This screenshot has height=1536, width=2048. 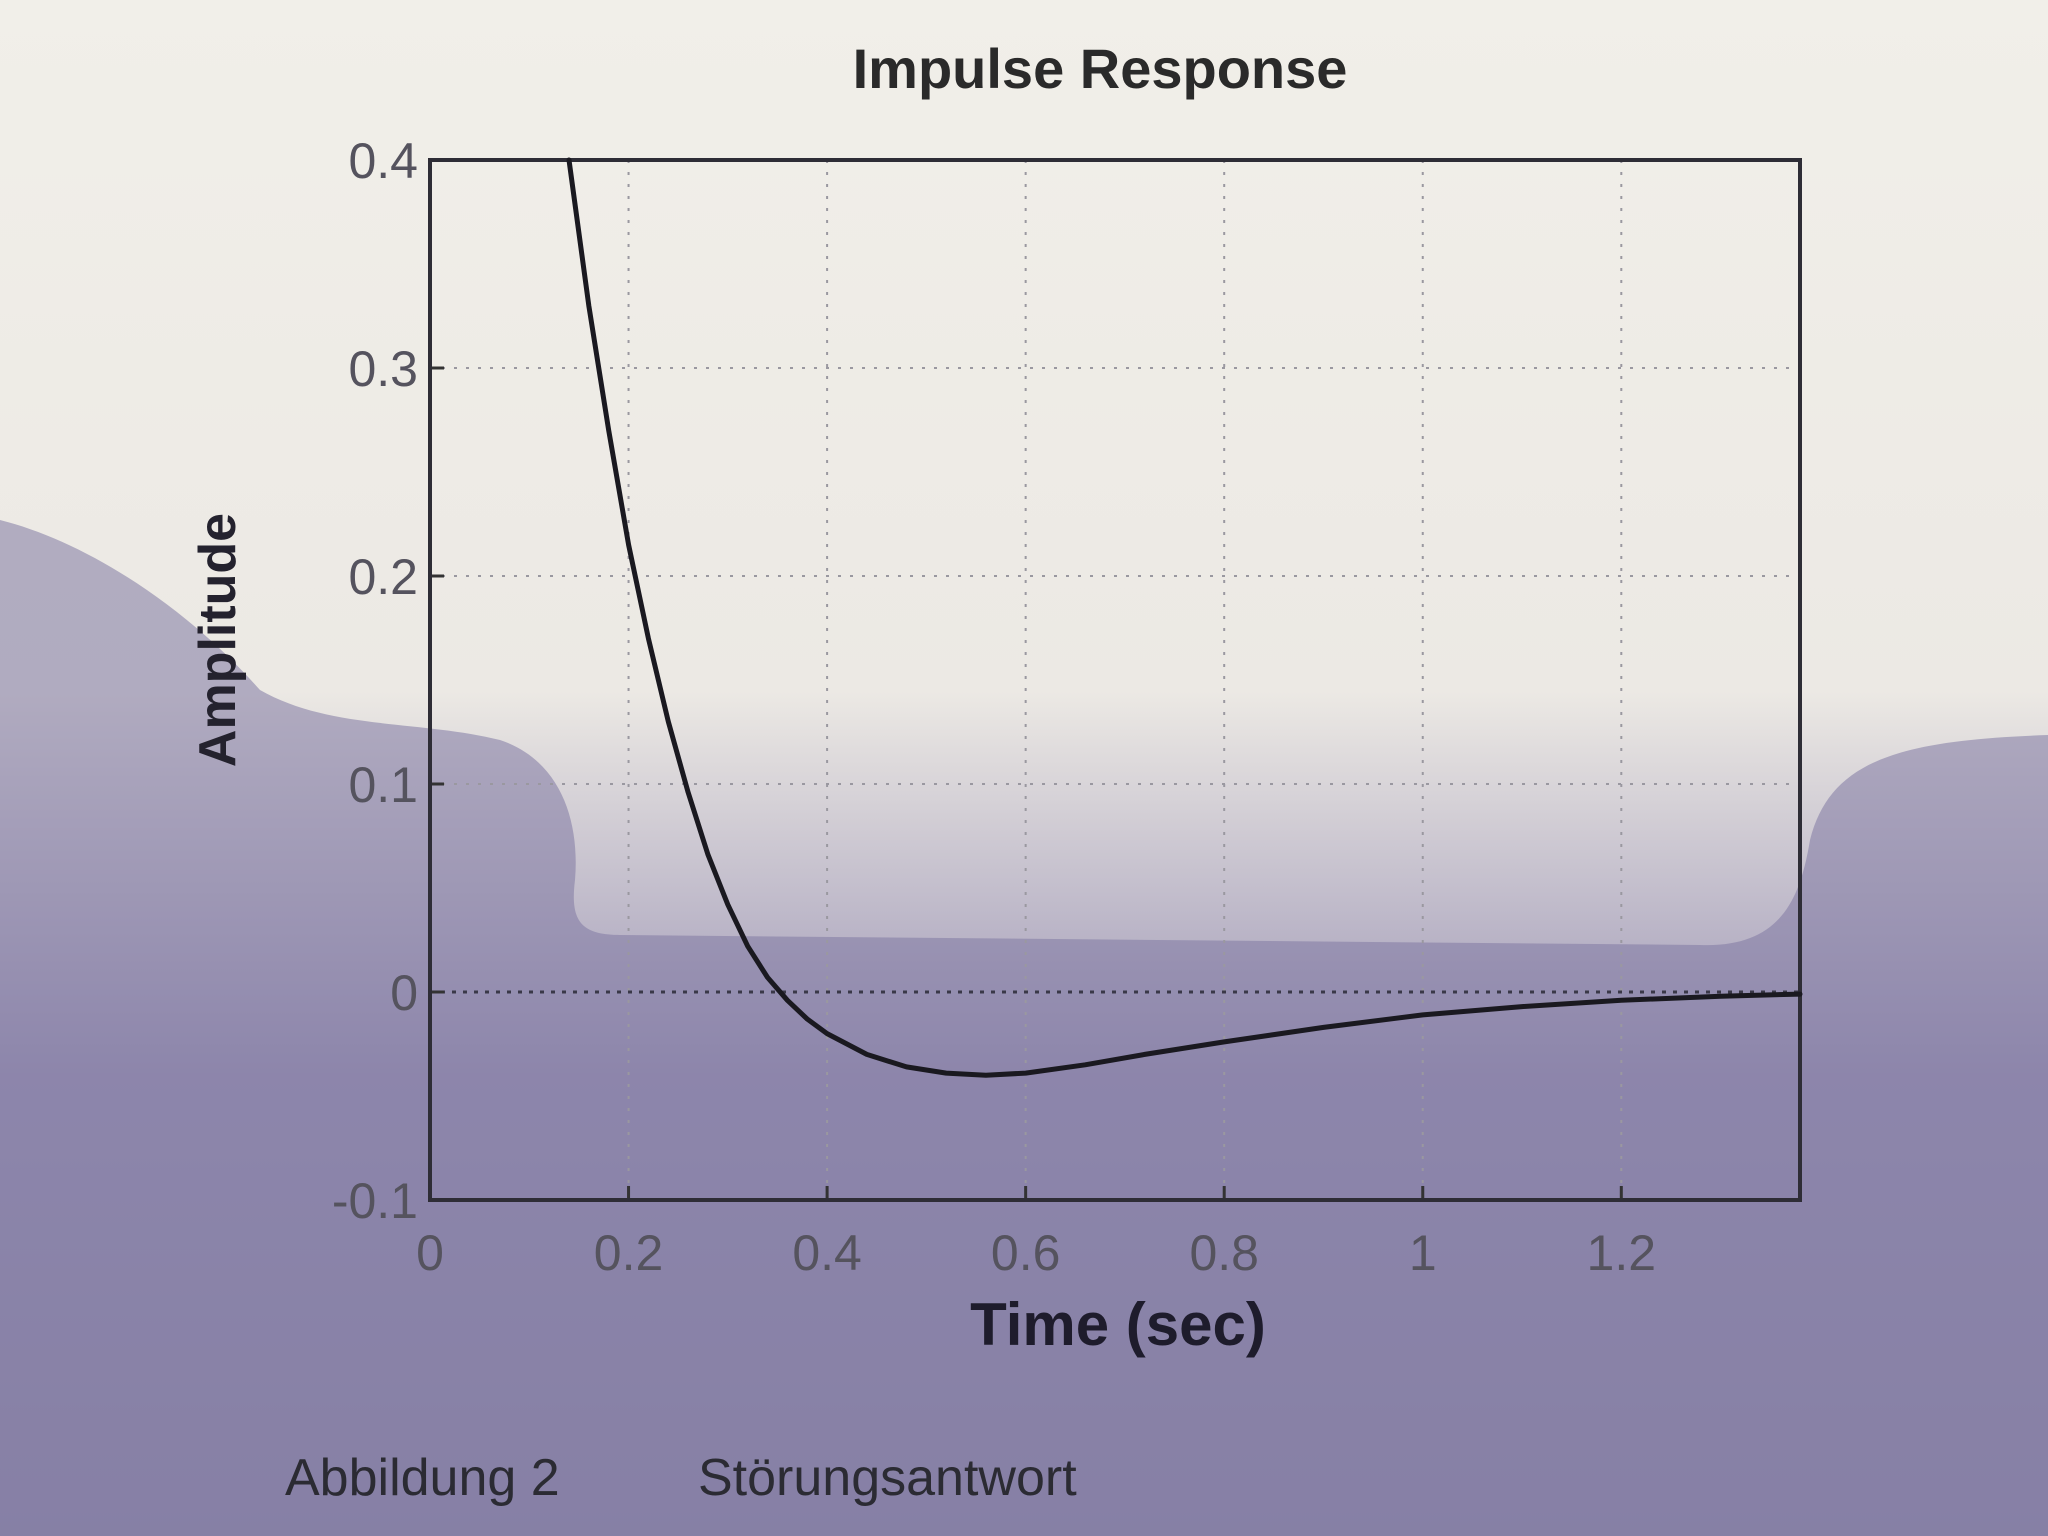 What do you see at coordinates (218, 640) in the screenshot?
I see `y-axis-label: Amplitude` at bounding box center [218, 640].